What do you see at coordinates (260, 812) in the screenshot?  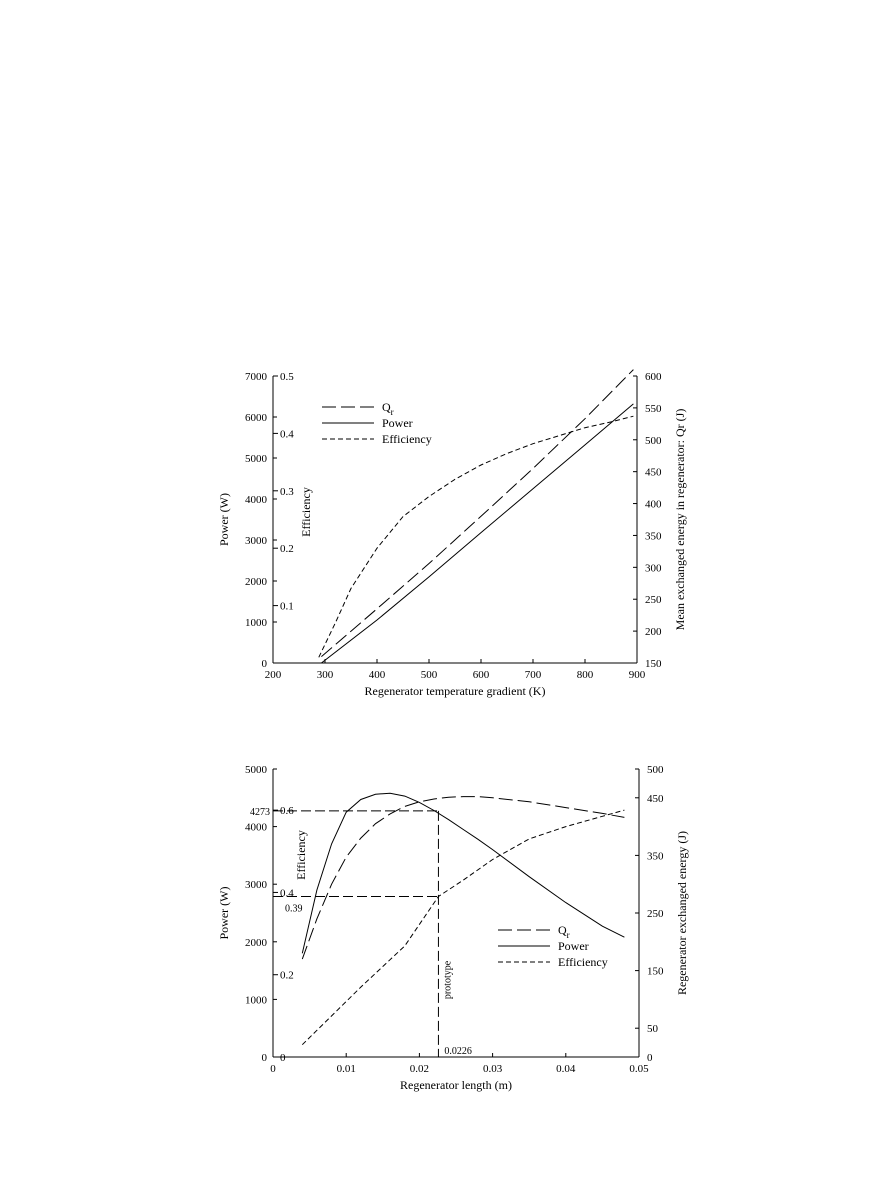 I see `power-marker-label: 4273` at bounding box center [260, 812].